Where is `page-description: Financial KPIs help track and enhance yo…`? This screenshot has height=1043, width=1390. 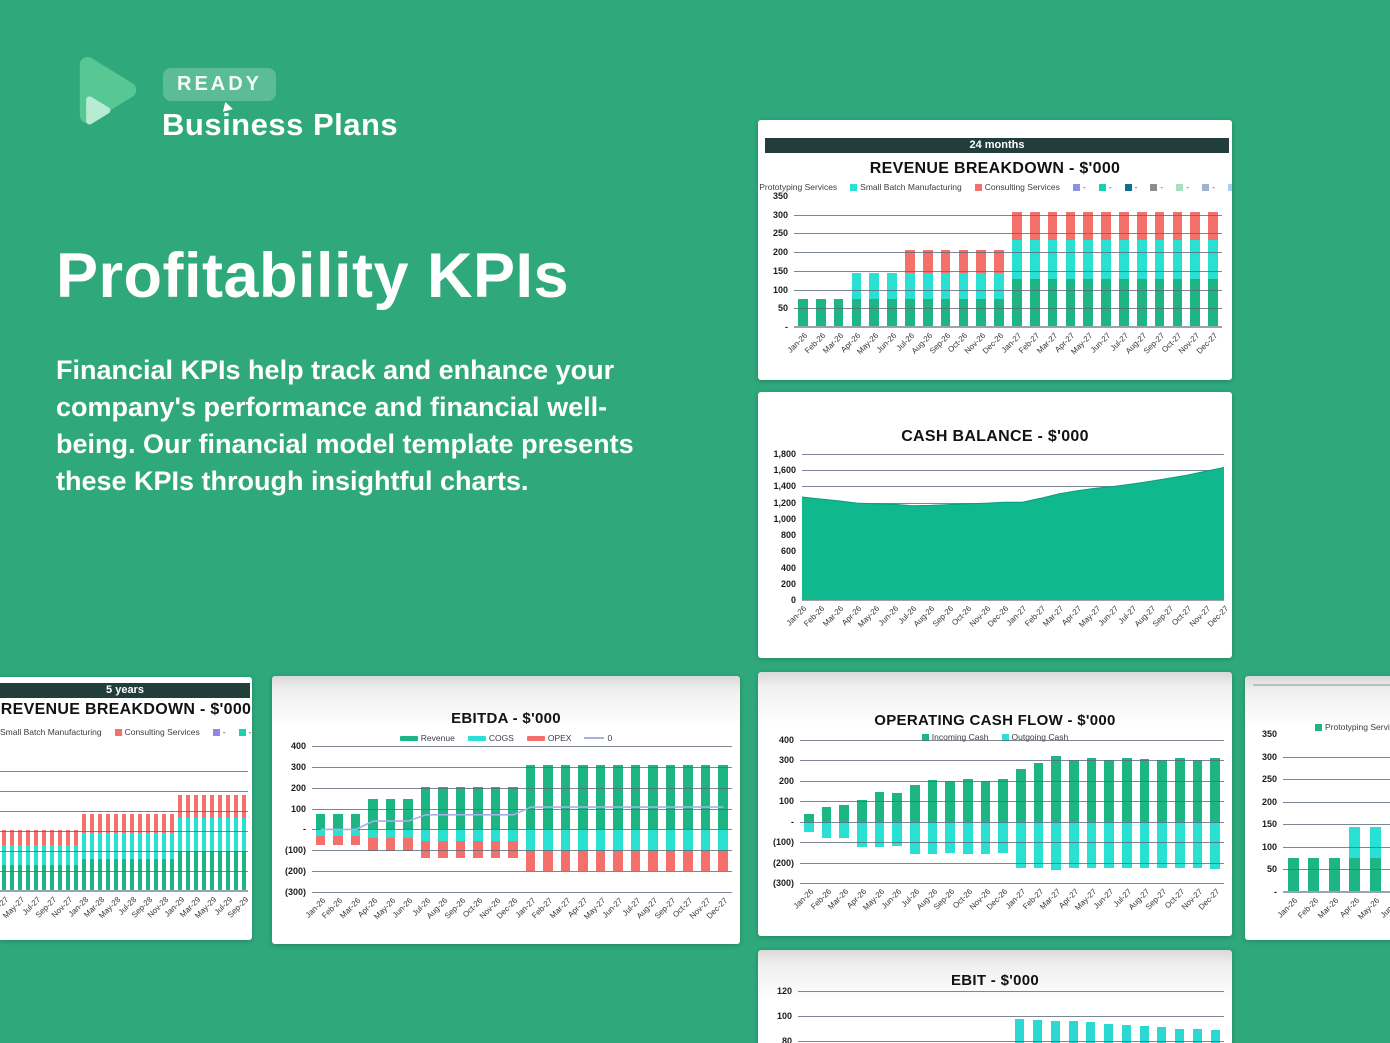
page-description: Financial KPIs help track and enhance yo… is located at coordinates (345, 425).